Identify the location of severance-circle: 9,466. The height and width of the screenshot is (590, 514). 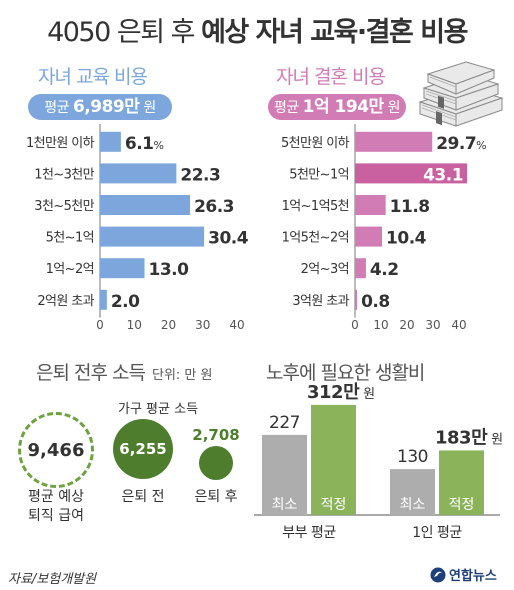
(56, 450).